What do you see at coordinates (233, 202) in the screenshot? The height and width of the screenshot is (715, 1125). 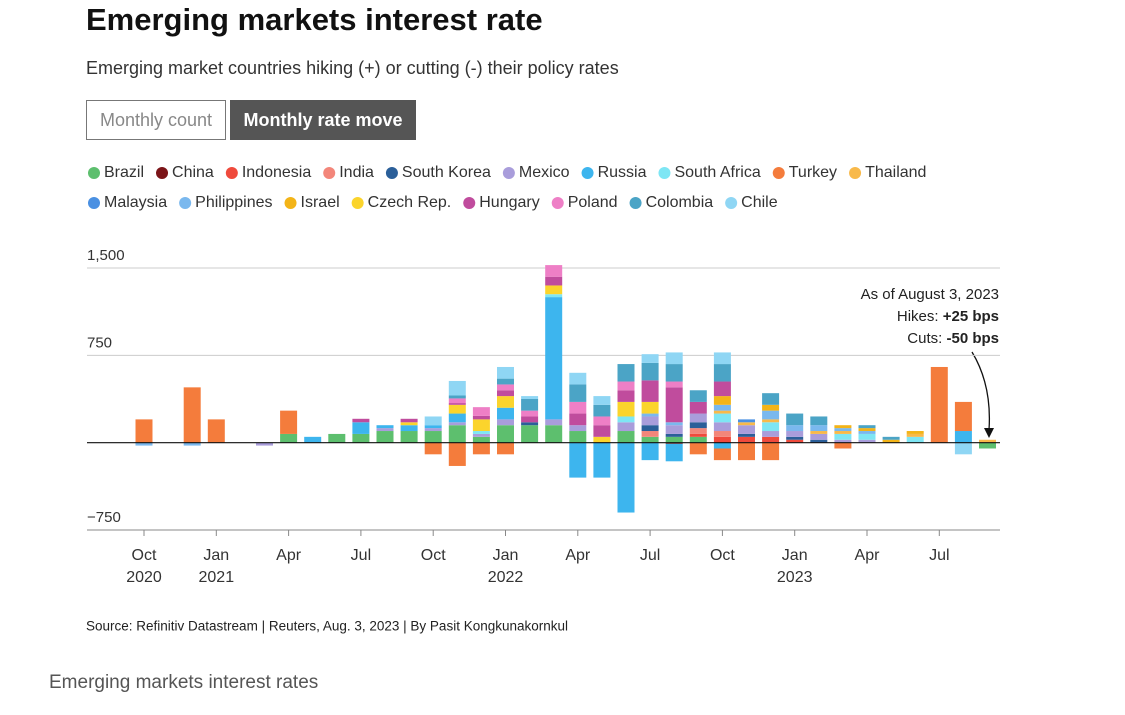 I see `legend-label: Philippines` at bounding box center [233, 202].